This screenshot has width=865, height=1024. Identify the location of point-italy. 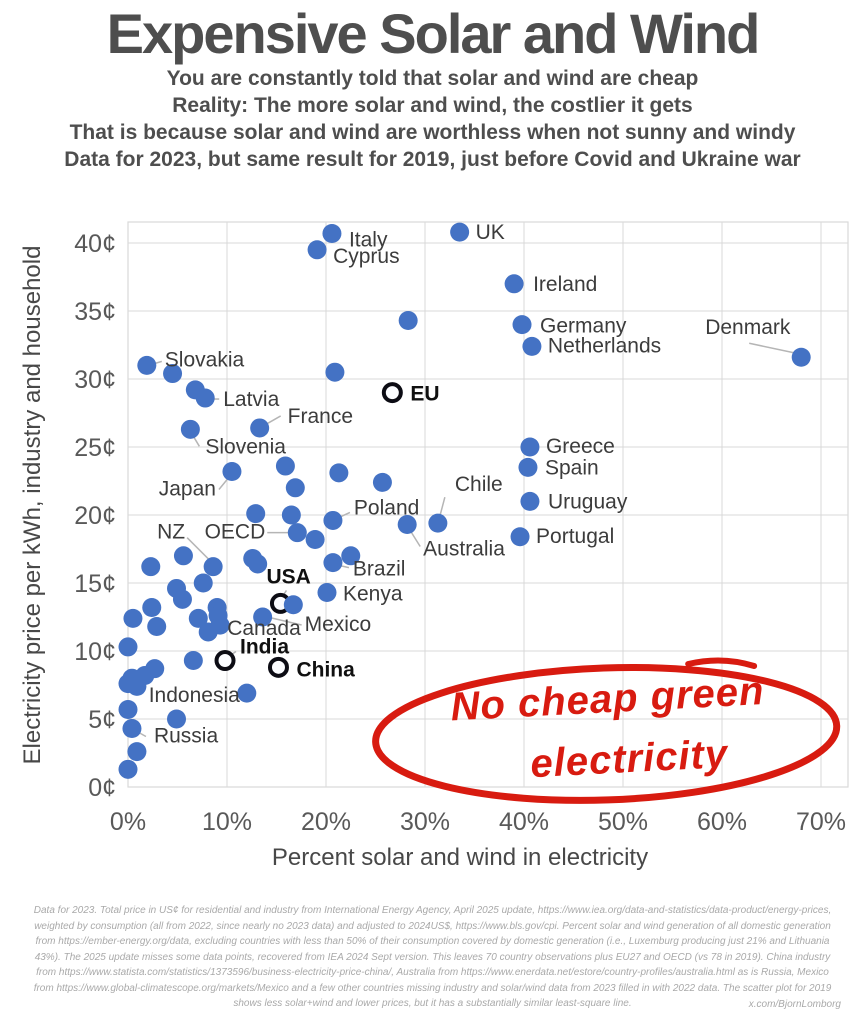
(332, 233).